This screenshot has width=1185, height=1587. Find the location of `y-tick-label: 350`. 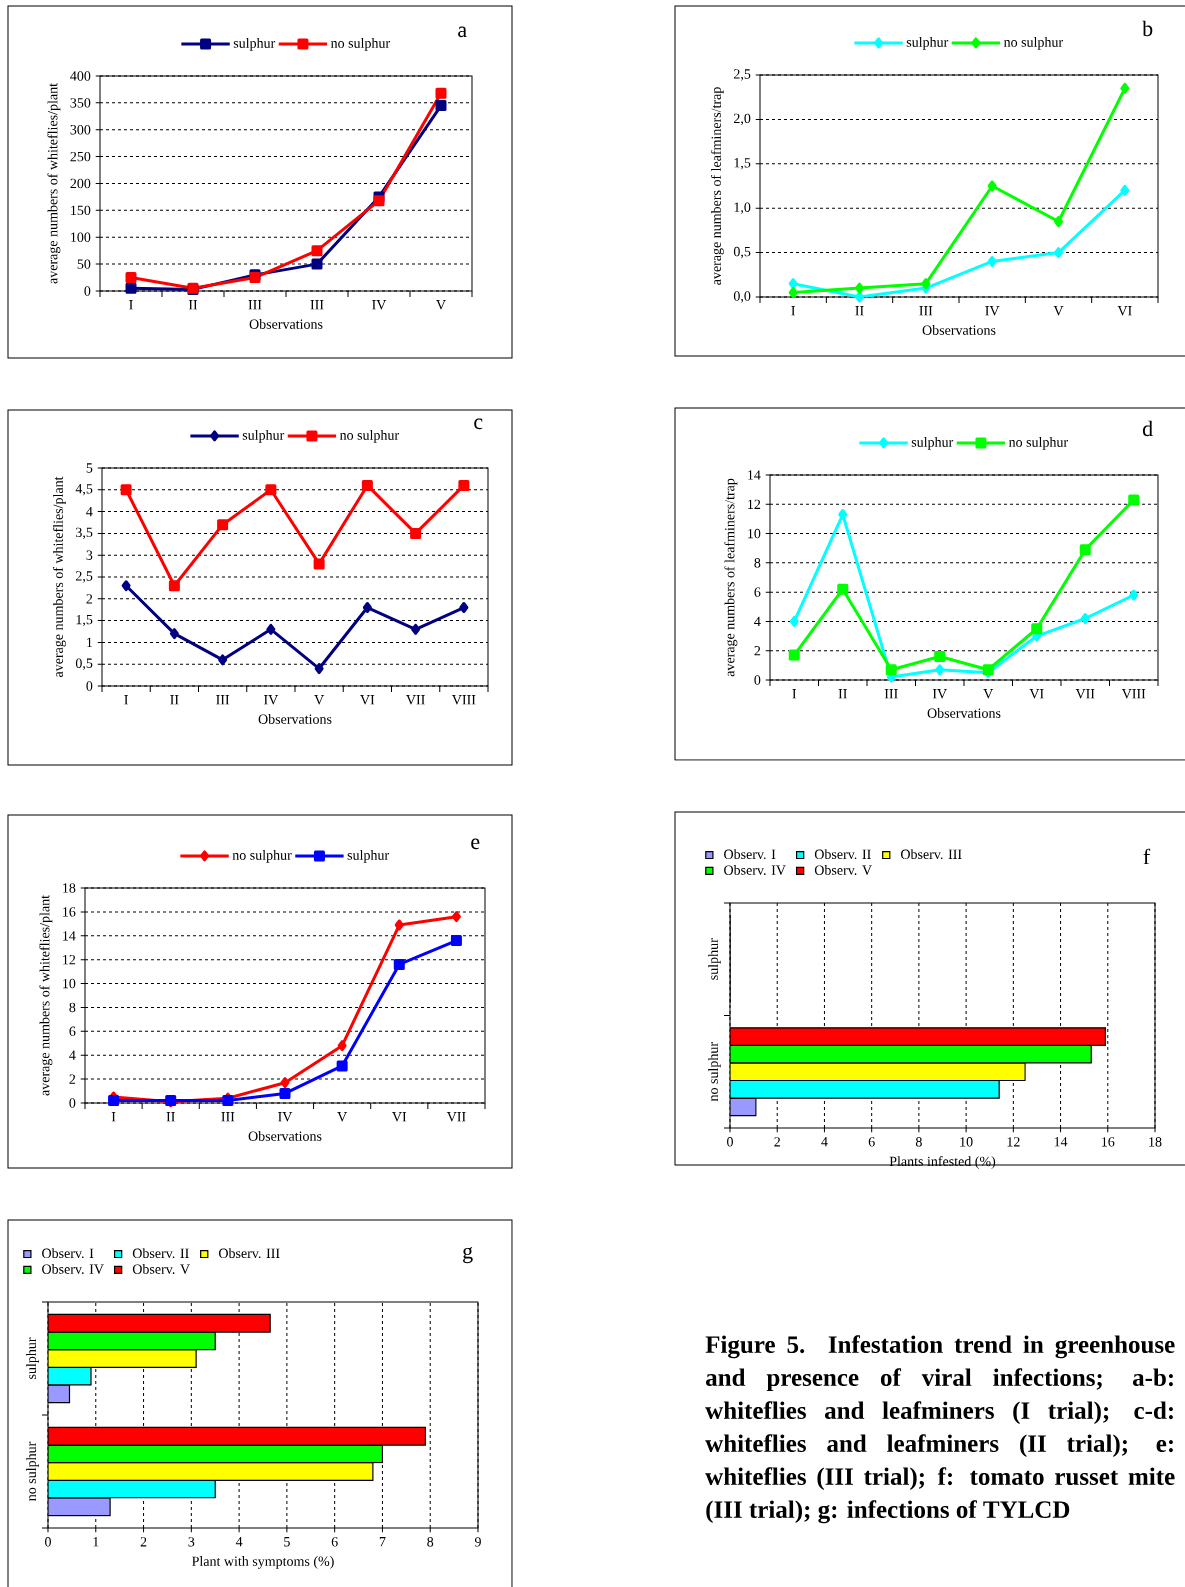

y-tick-label: 350 is located at coordinates (80, 103).